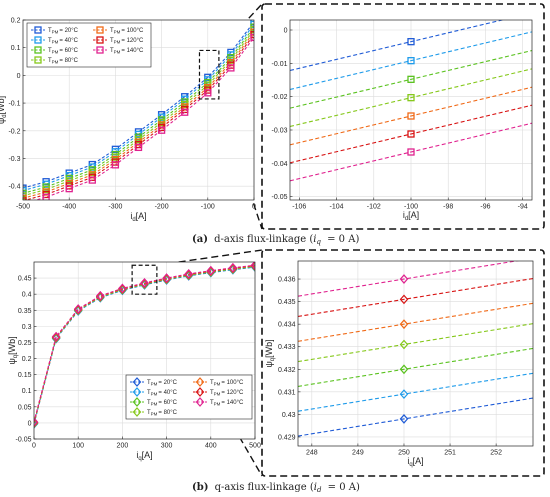 This screenshot has height=497, width=550. Describe the element at coordinates (63, 51) in the screenshot. I see `legend-label: TPM= 60°C` at that location.